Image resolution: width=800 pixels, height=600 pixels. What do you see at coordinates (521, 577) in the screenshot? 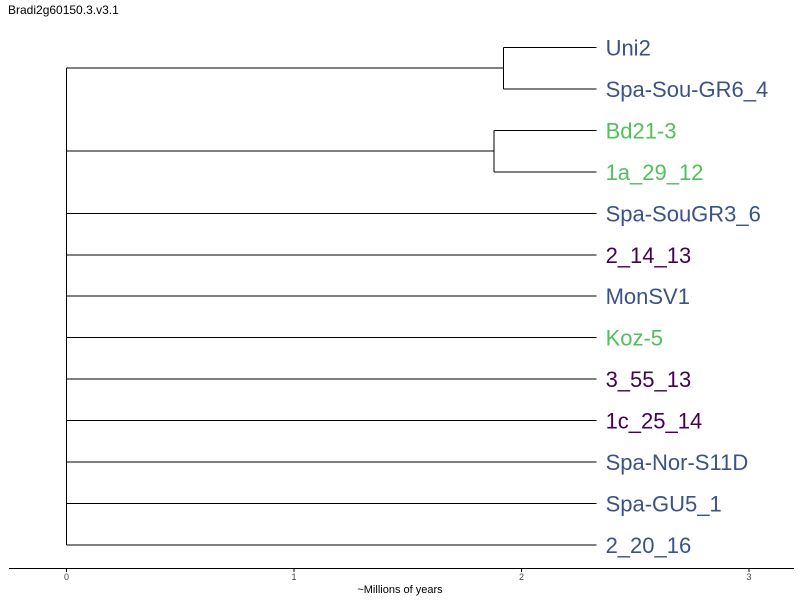
I see `axis-tick-label: 2` at bounding box center [521, 577].